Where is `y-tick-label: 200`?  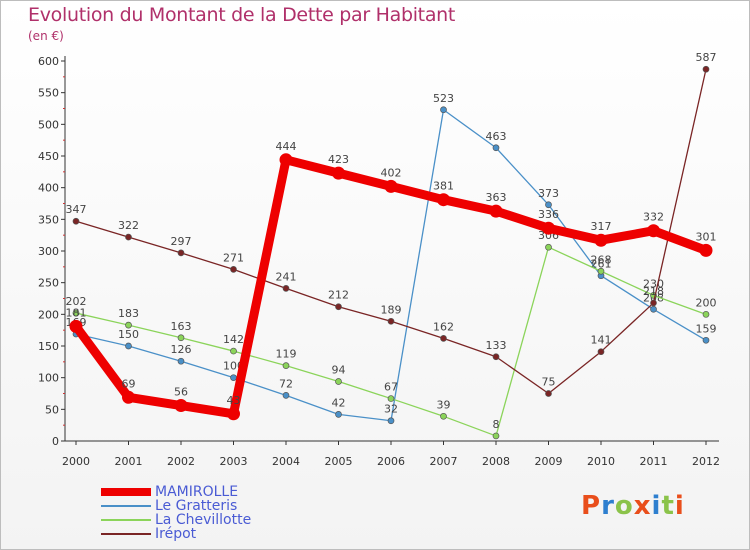 y-tick-label: 200 is located at coordinates (48, 314).